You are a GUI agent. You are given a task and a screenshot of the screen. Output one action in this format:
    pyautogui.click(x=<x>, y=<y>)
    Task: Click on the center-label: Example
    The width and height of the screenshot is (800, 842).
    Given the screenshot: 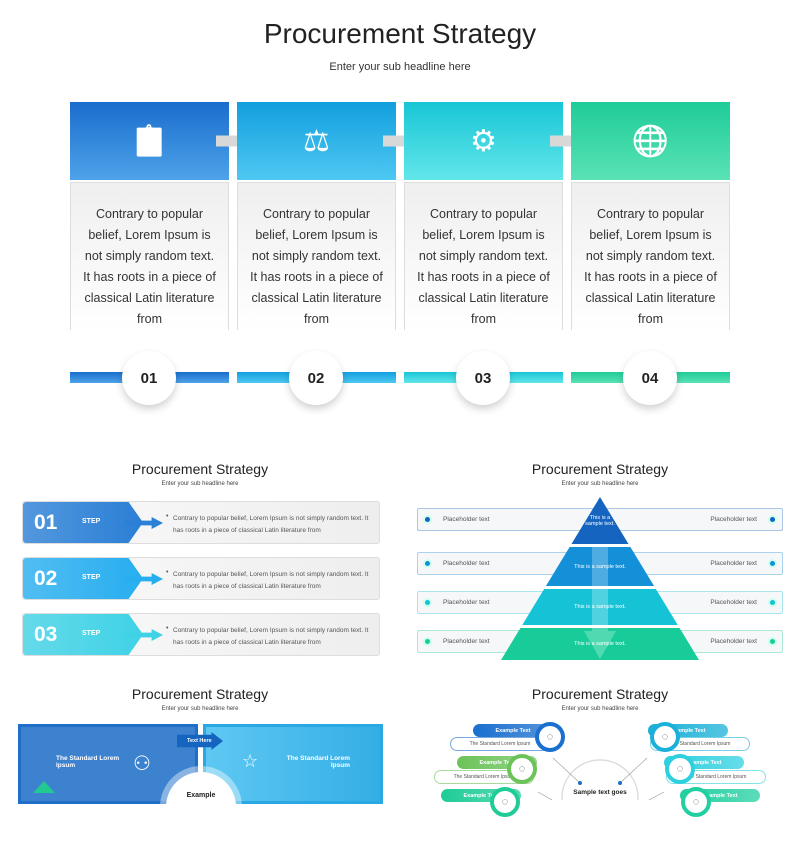 What is the action you would take?
    pyautogui.click(x=201, y=795)
    